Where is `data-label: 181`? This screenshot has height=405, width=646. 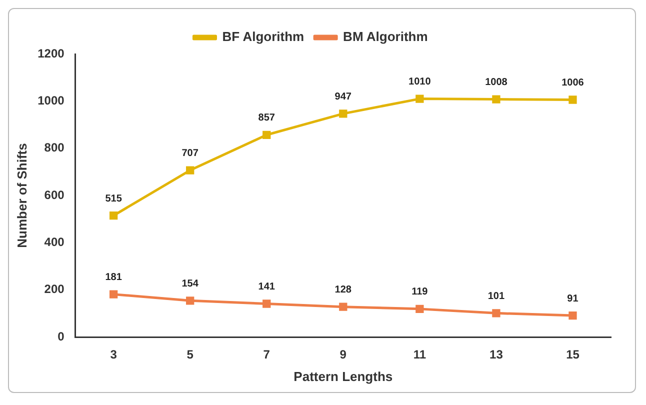
data-label: 181 is located at coordinates (113, 278).